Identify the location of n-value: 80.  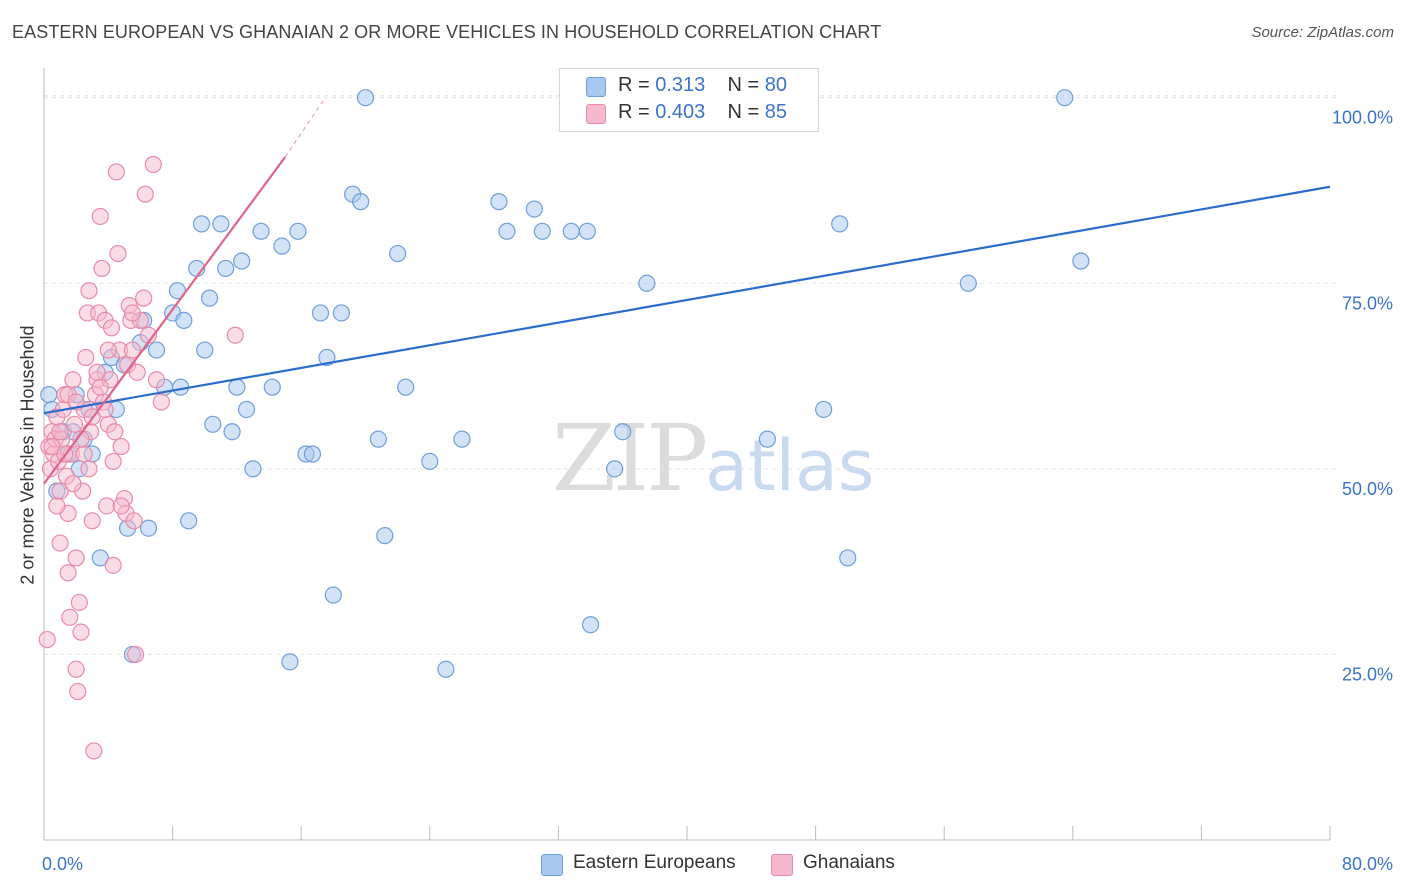
(776, 85).